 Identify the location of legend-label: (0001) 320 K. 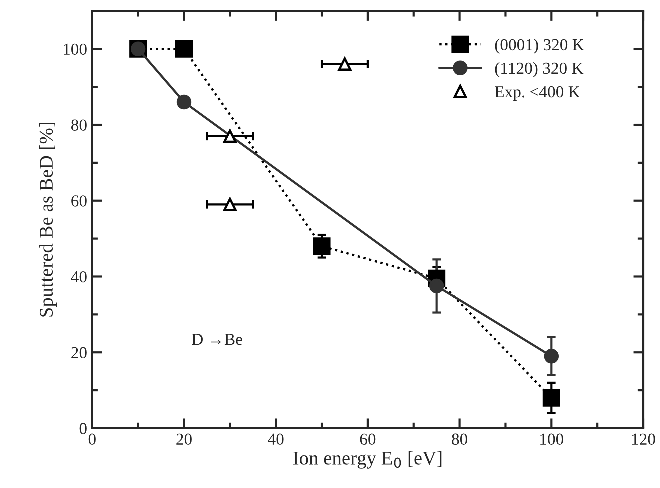
(539, 46).